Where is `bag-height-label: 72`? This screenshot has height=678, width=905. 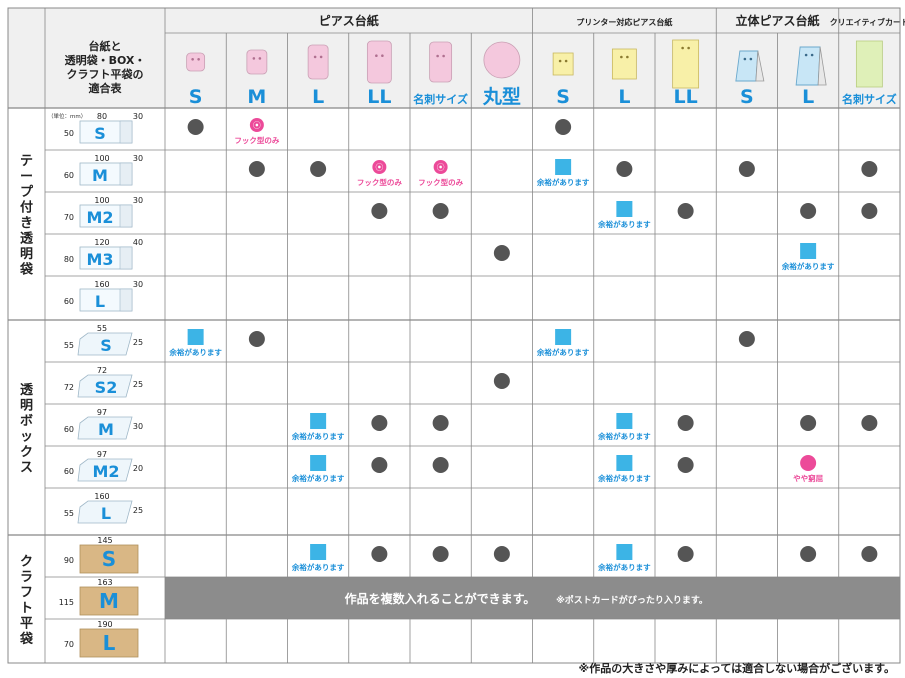 bag-height-label: 72 is located at coordinates (69, 387).